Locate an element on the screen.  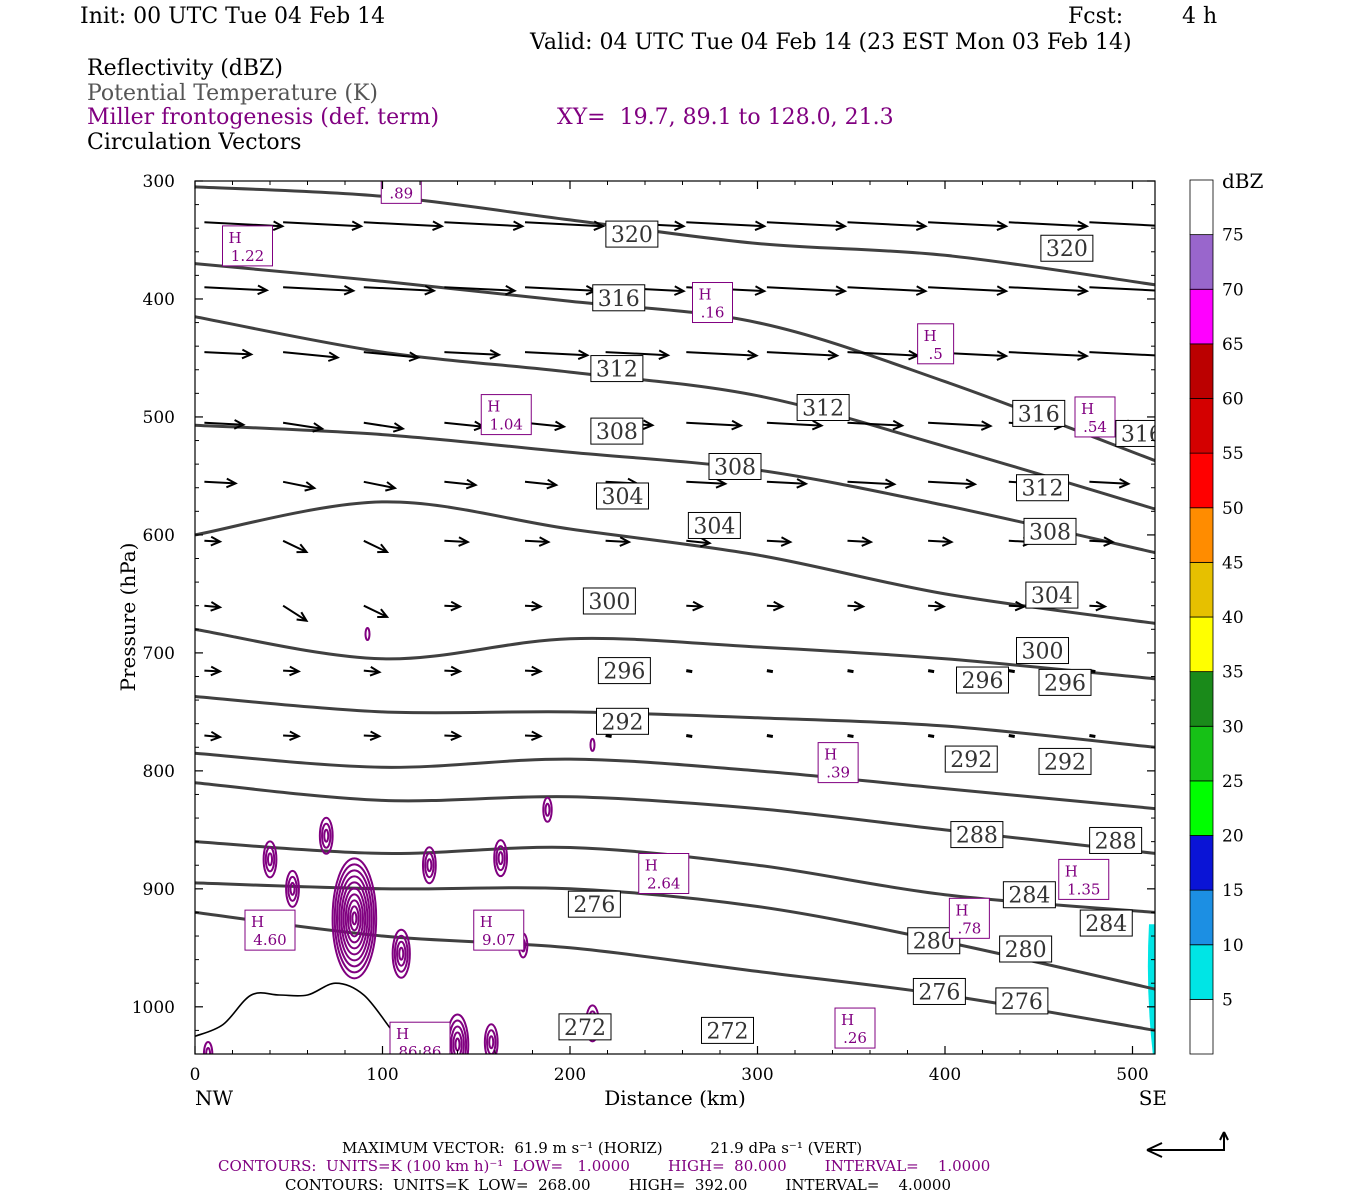
theta-label-text: 312 is located at coordinates (1043, 489).